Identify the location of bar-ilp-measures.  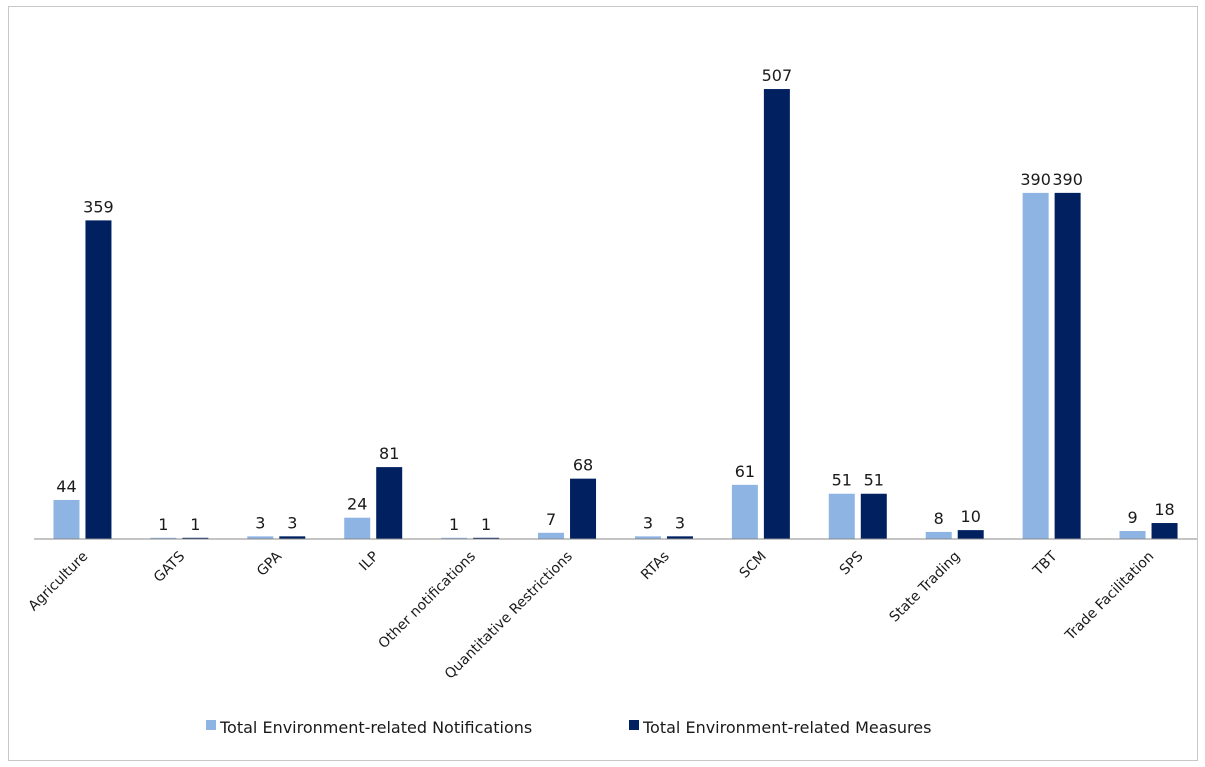
(389, 503).